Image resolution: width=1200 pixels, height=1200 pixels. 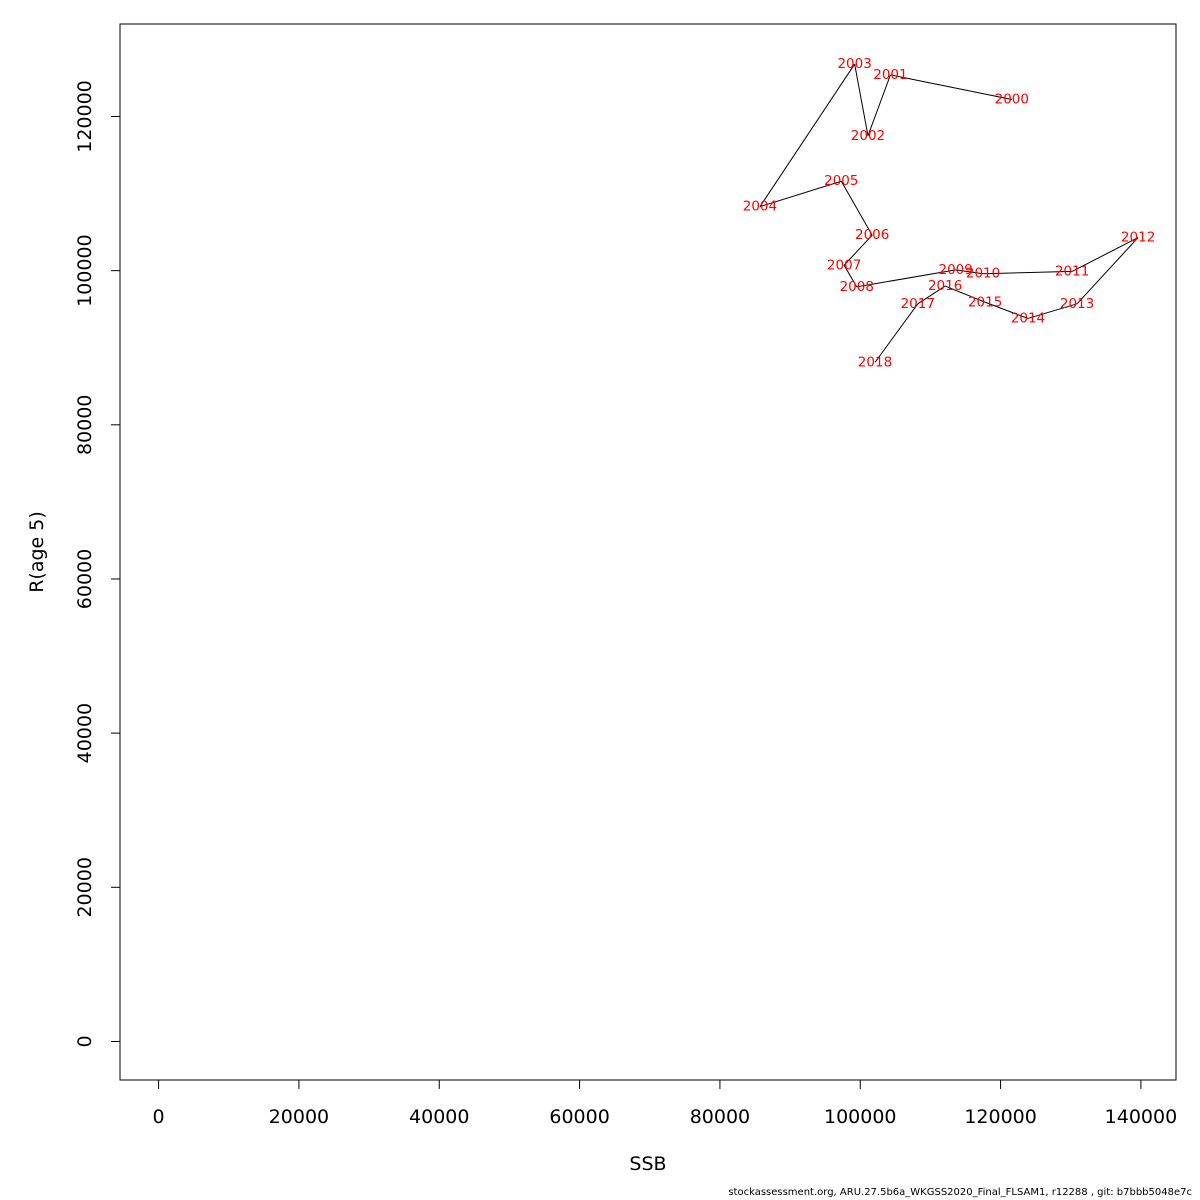 What do you see at coordinates (85, 116) in the screenshot?
I see `y-tick-label: 120000` at bounding box center [85, 116].